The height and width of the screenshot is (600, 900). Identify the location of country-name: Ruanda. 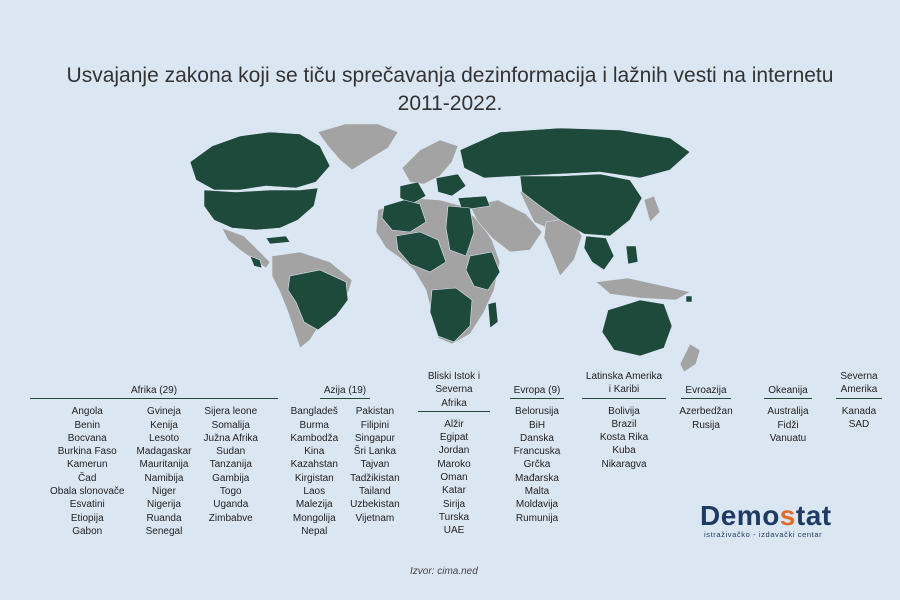
(164, 518).